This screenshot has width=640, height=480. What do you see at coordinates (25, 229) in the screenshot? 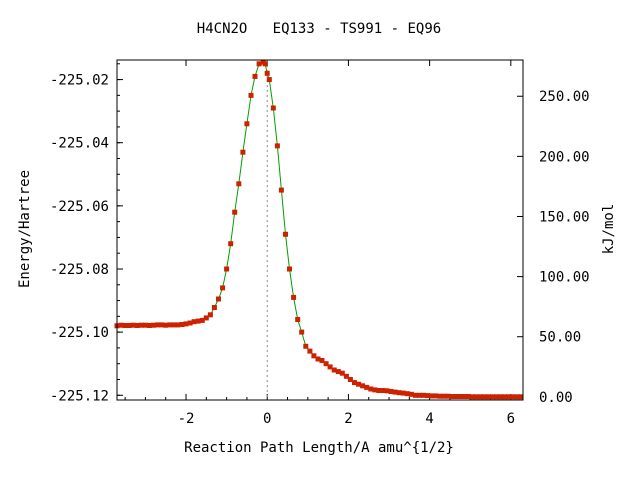
I see `y-axis-title-left: Energy/Hartree` at bounding box center [25, 229].